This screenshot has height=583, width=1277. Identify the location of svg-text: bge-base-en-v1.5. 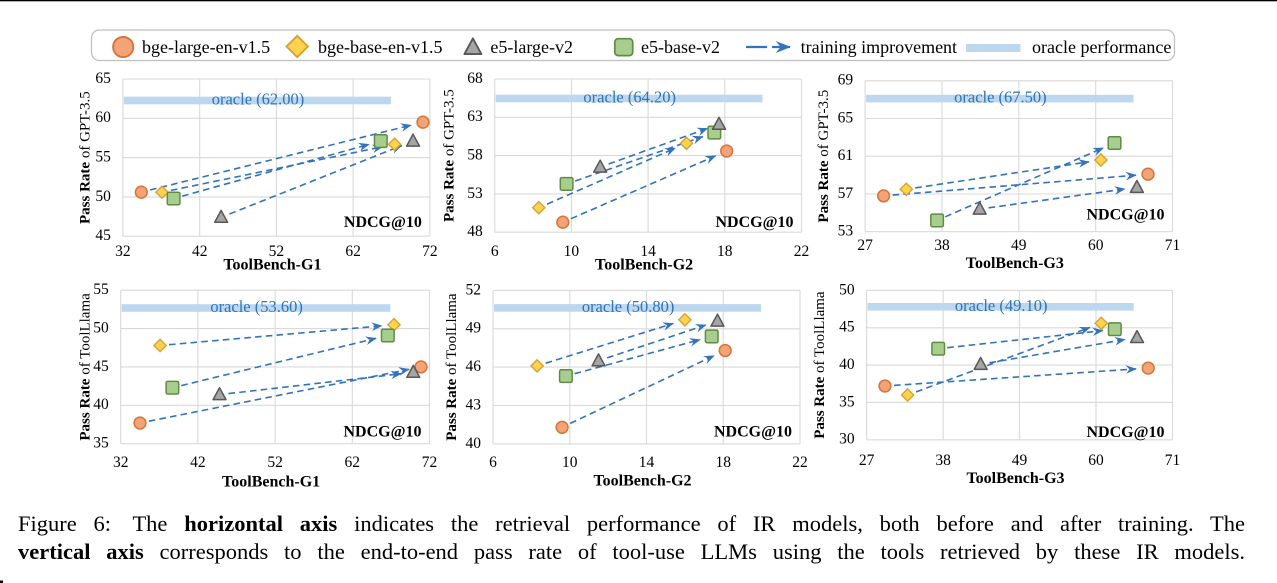
(380, 47).